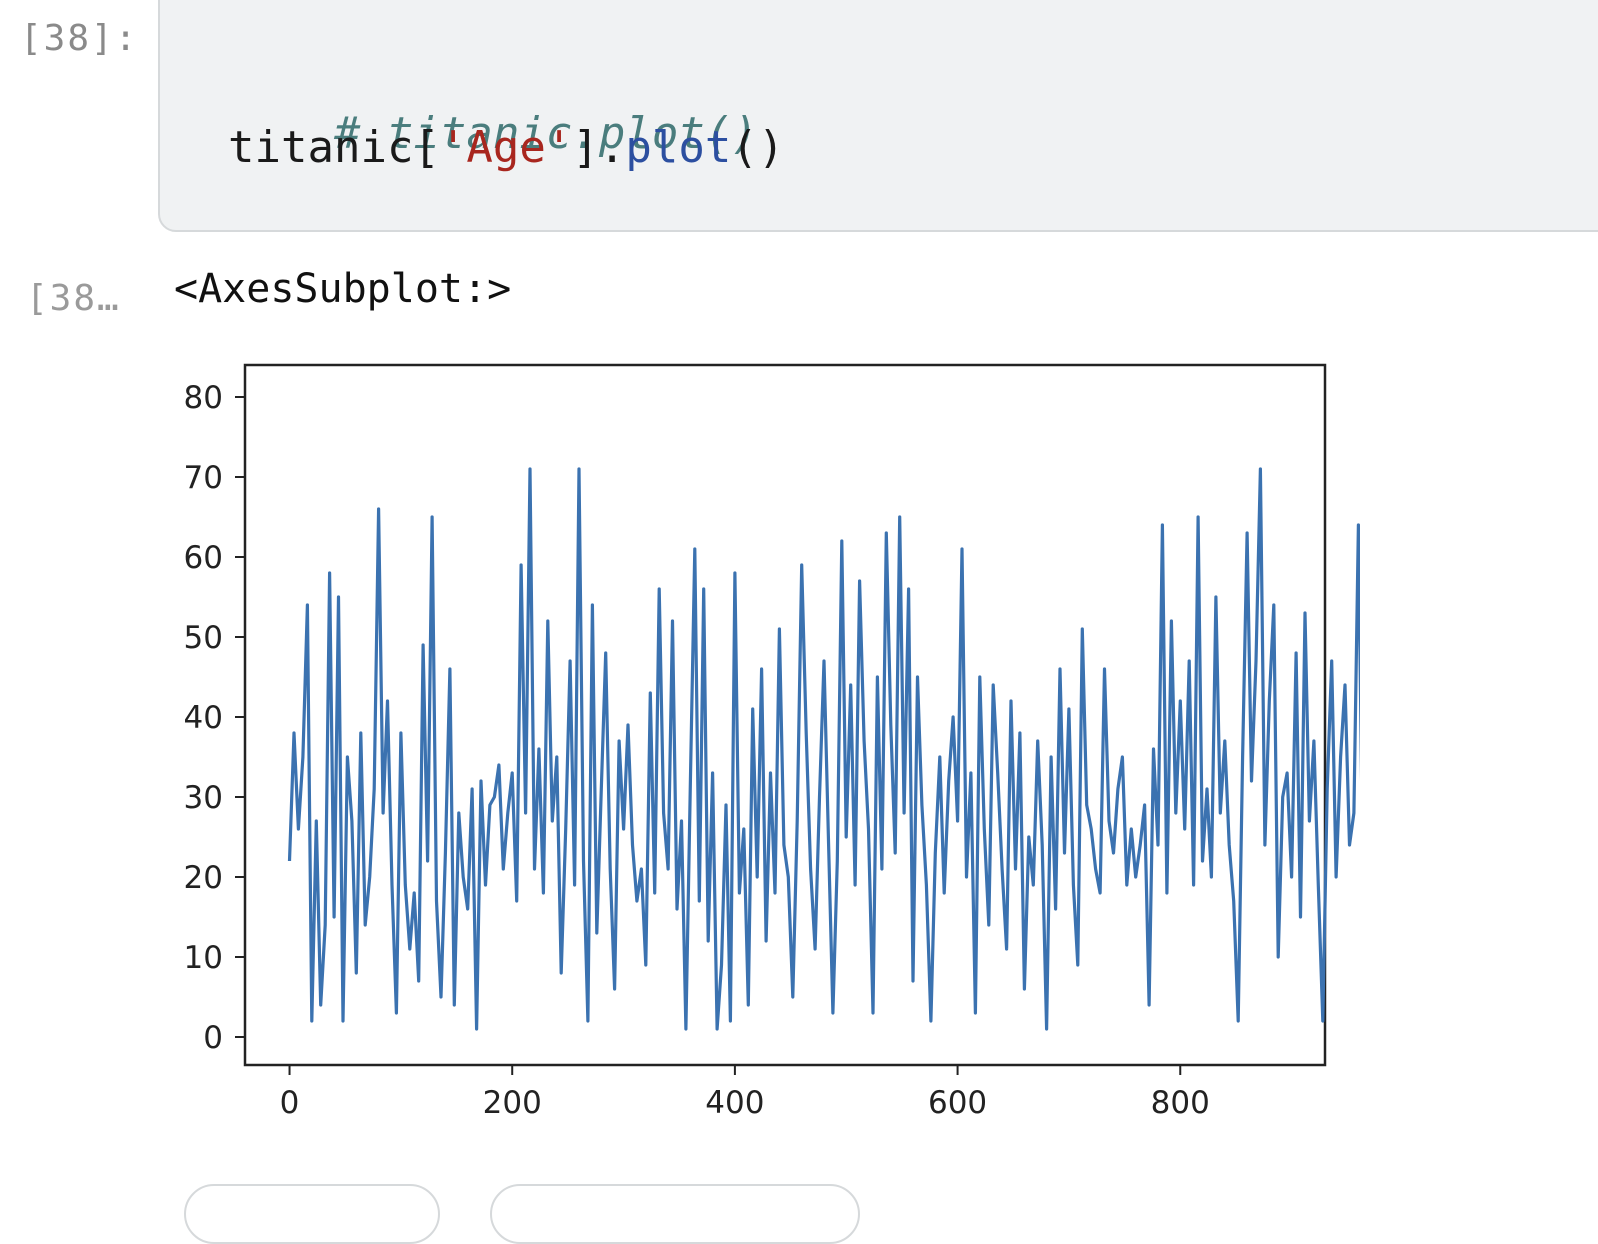 The image size is (1598, 1244). I want to click on code-line-comment: # titanic.plot(), so click(493, 133).